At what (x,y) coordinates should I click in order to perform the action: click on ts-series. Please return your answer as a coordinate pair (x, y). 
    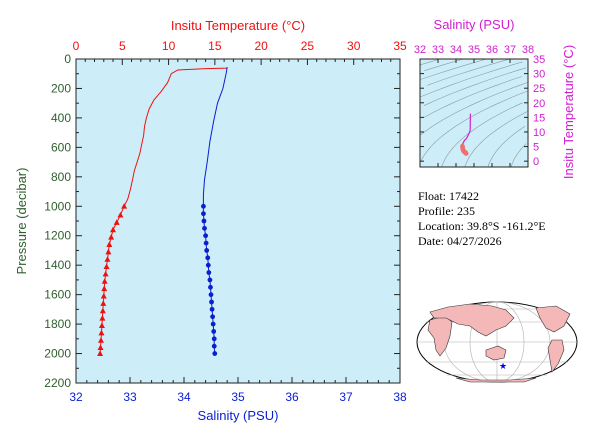
    Looking at the image, I should click on (465, 134).